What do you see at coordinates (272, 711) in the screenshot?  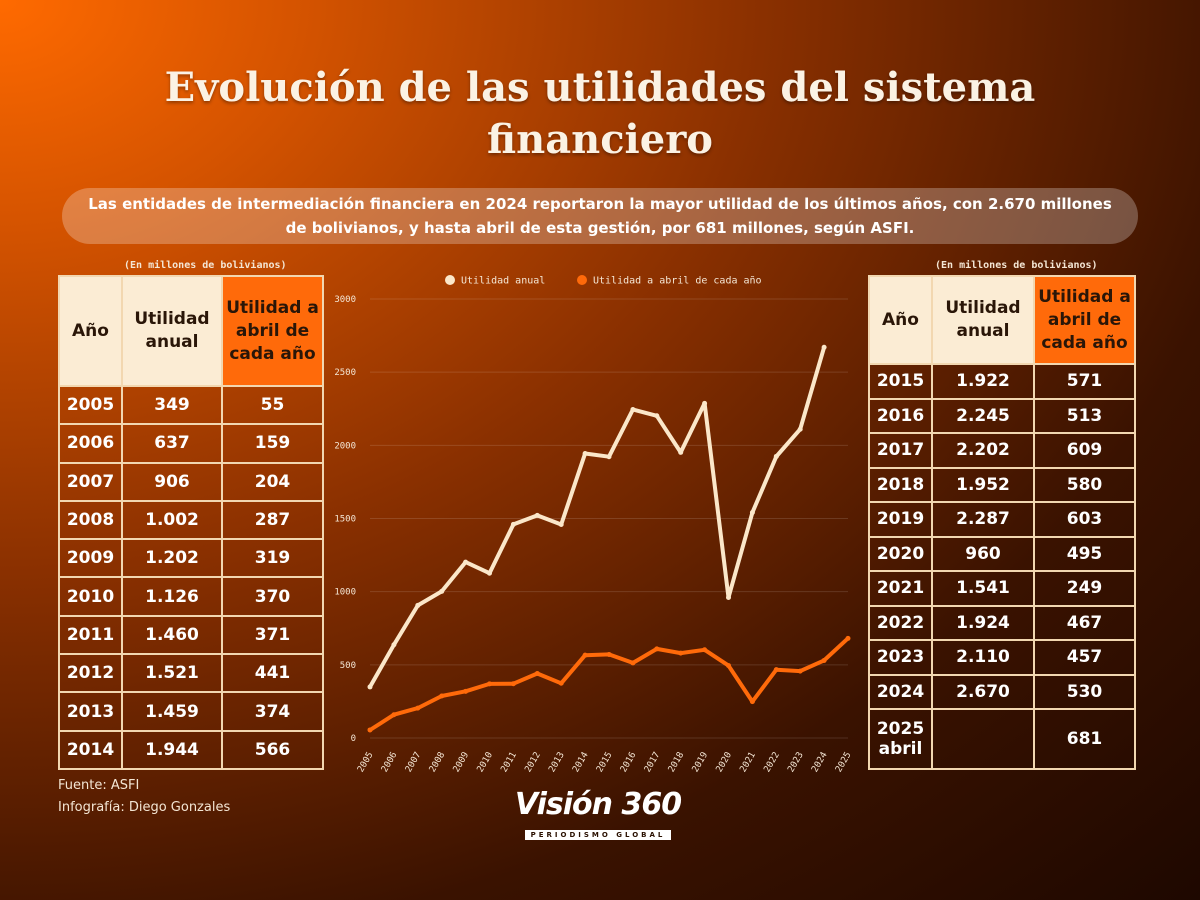 I see `cell-april: 374` at bounding box center [272, 711].